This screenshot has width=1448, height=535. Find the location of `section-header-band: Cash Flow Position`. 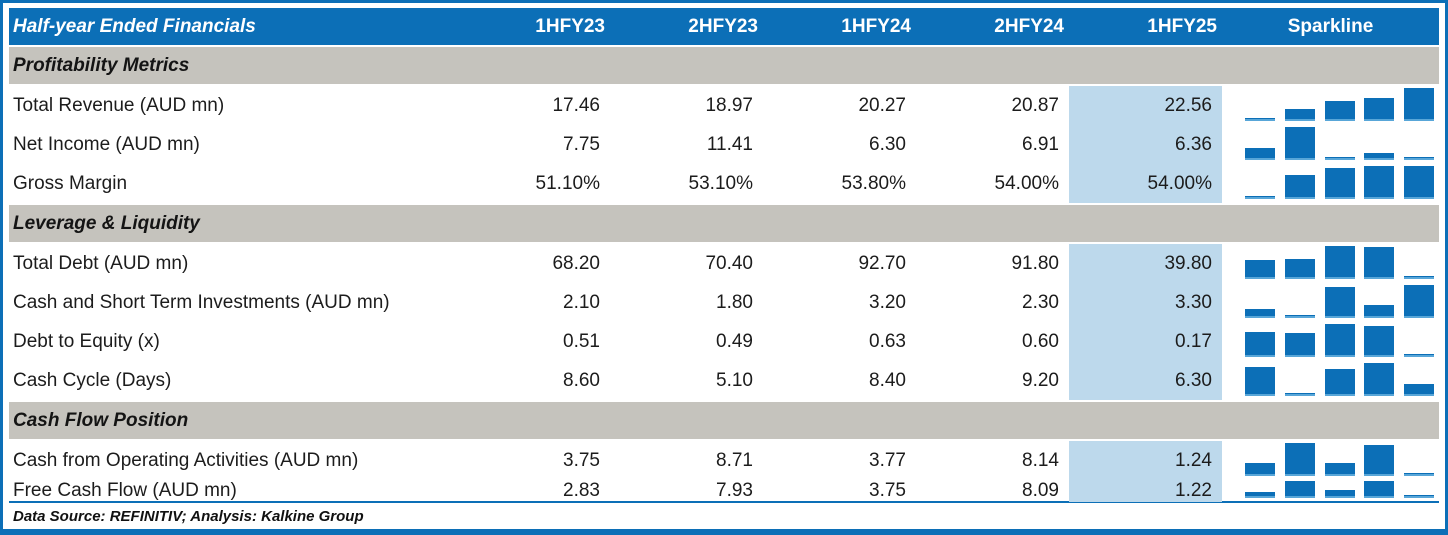

section-header-band: Cash Flow Position is located at coordinates (724, 420).